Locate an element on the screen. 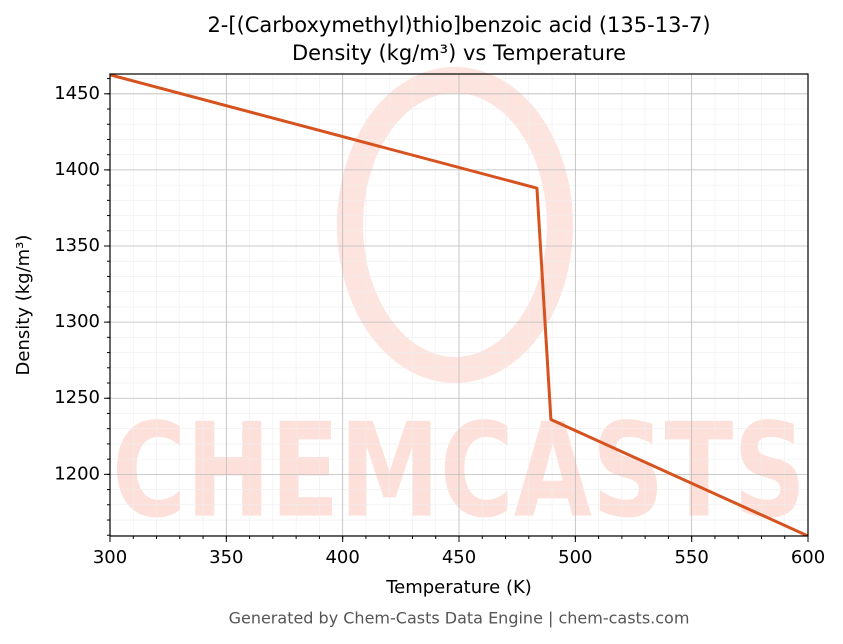  x-tick-label: 600 is located at coordinates (808, 557).